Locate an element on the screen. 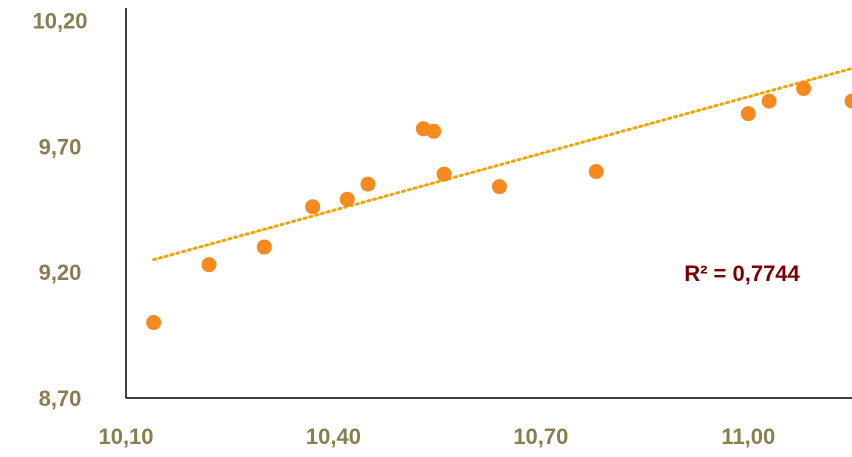 The width and height of the screenshot is (852, 457). x-tick-label: 10,70 is located at coordinates (540, 436).